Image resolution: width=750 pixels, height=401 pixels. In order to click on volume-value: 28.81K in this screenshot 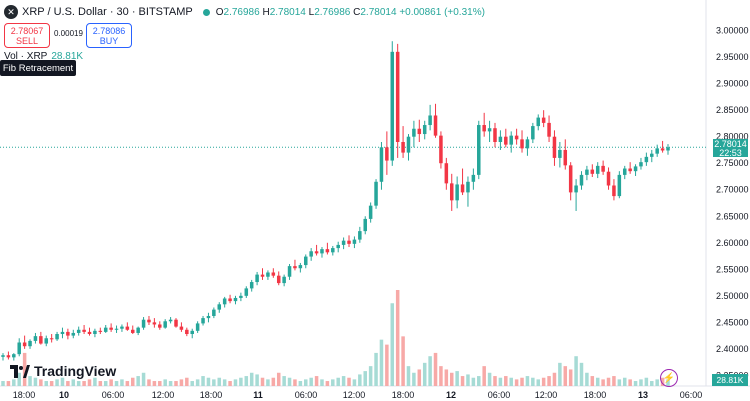, I will do `click(67, 56)`.